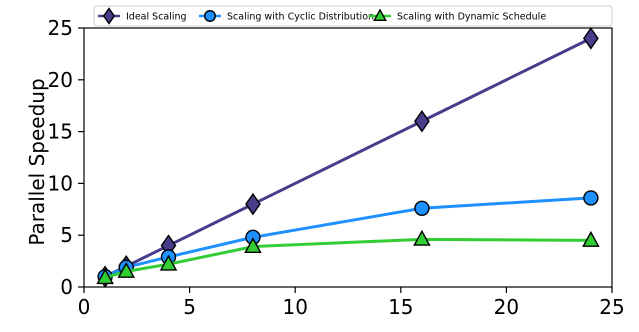 The image size is (639, 332). I want to click on legend-box, so click(353, 16).